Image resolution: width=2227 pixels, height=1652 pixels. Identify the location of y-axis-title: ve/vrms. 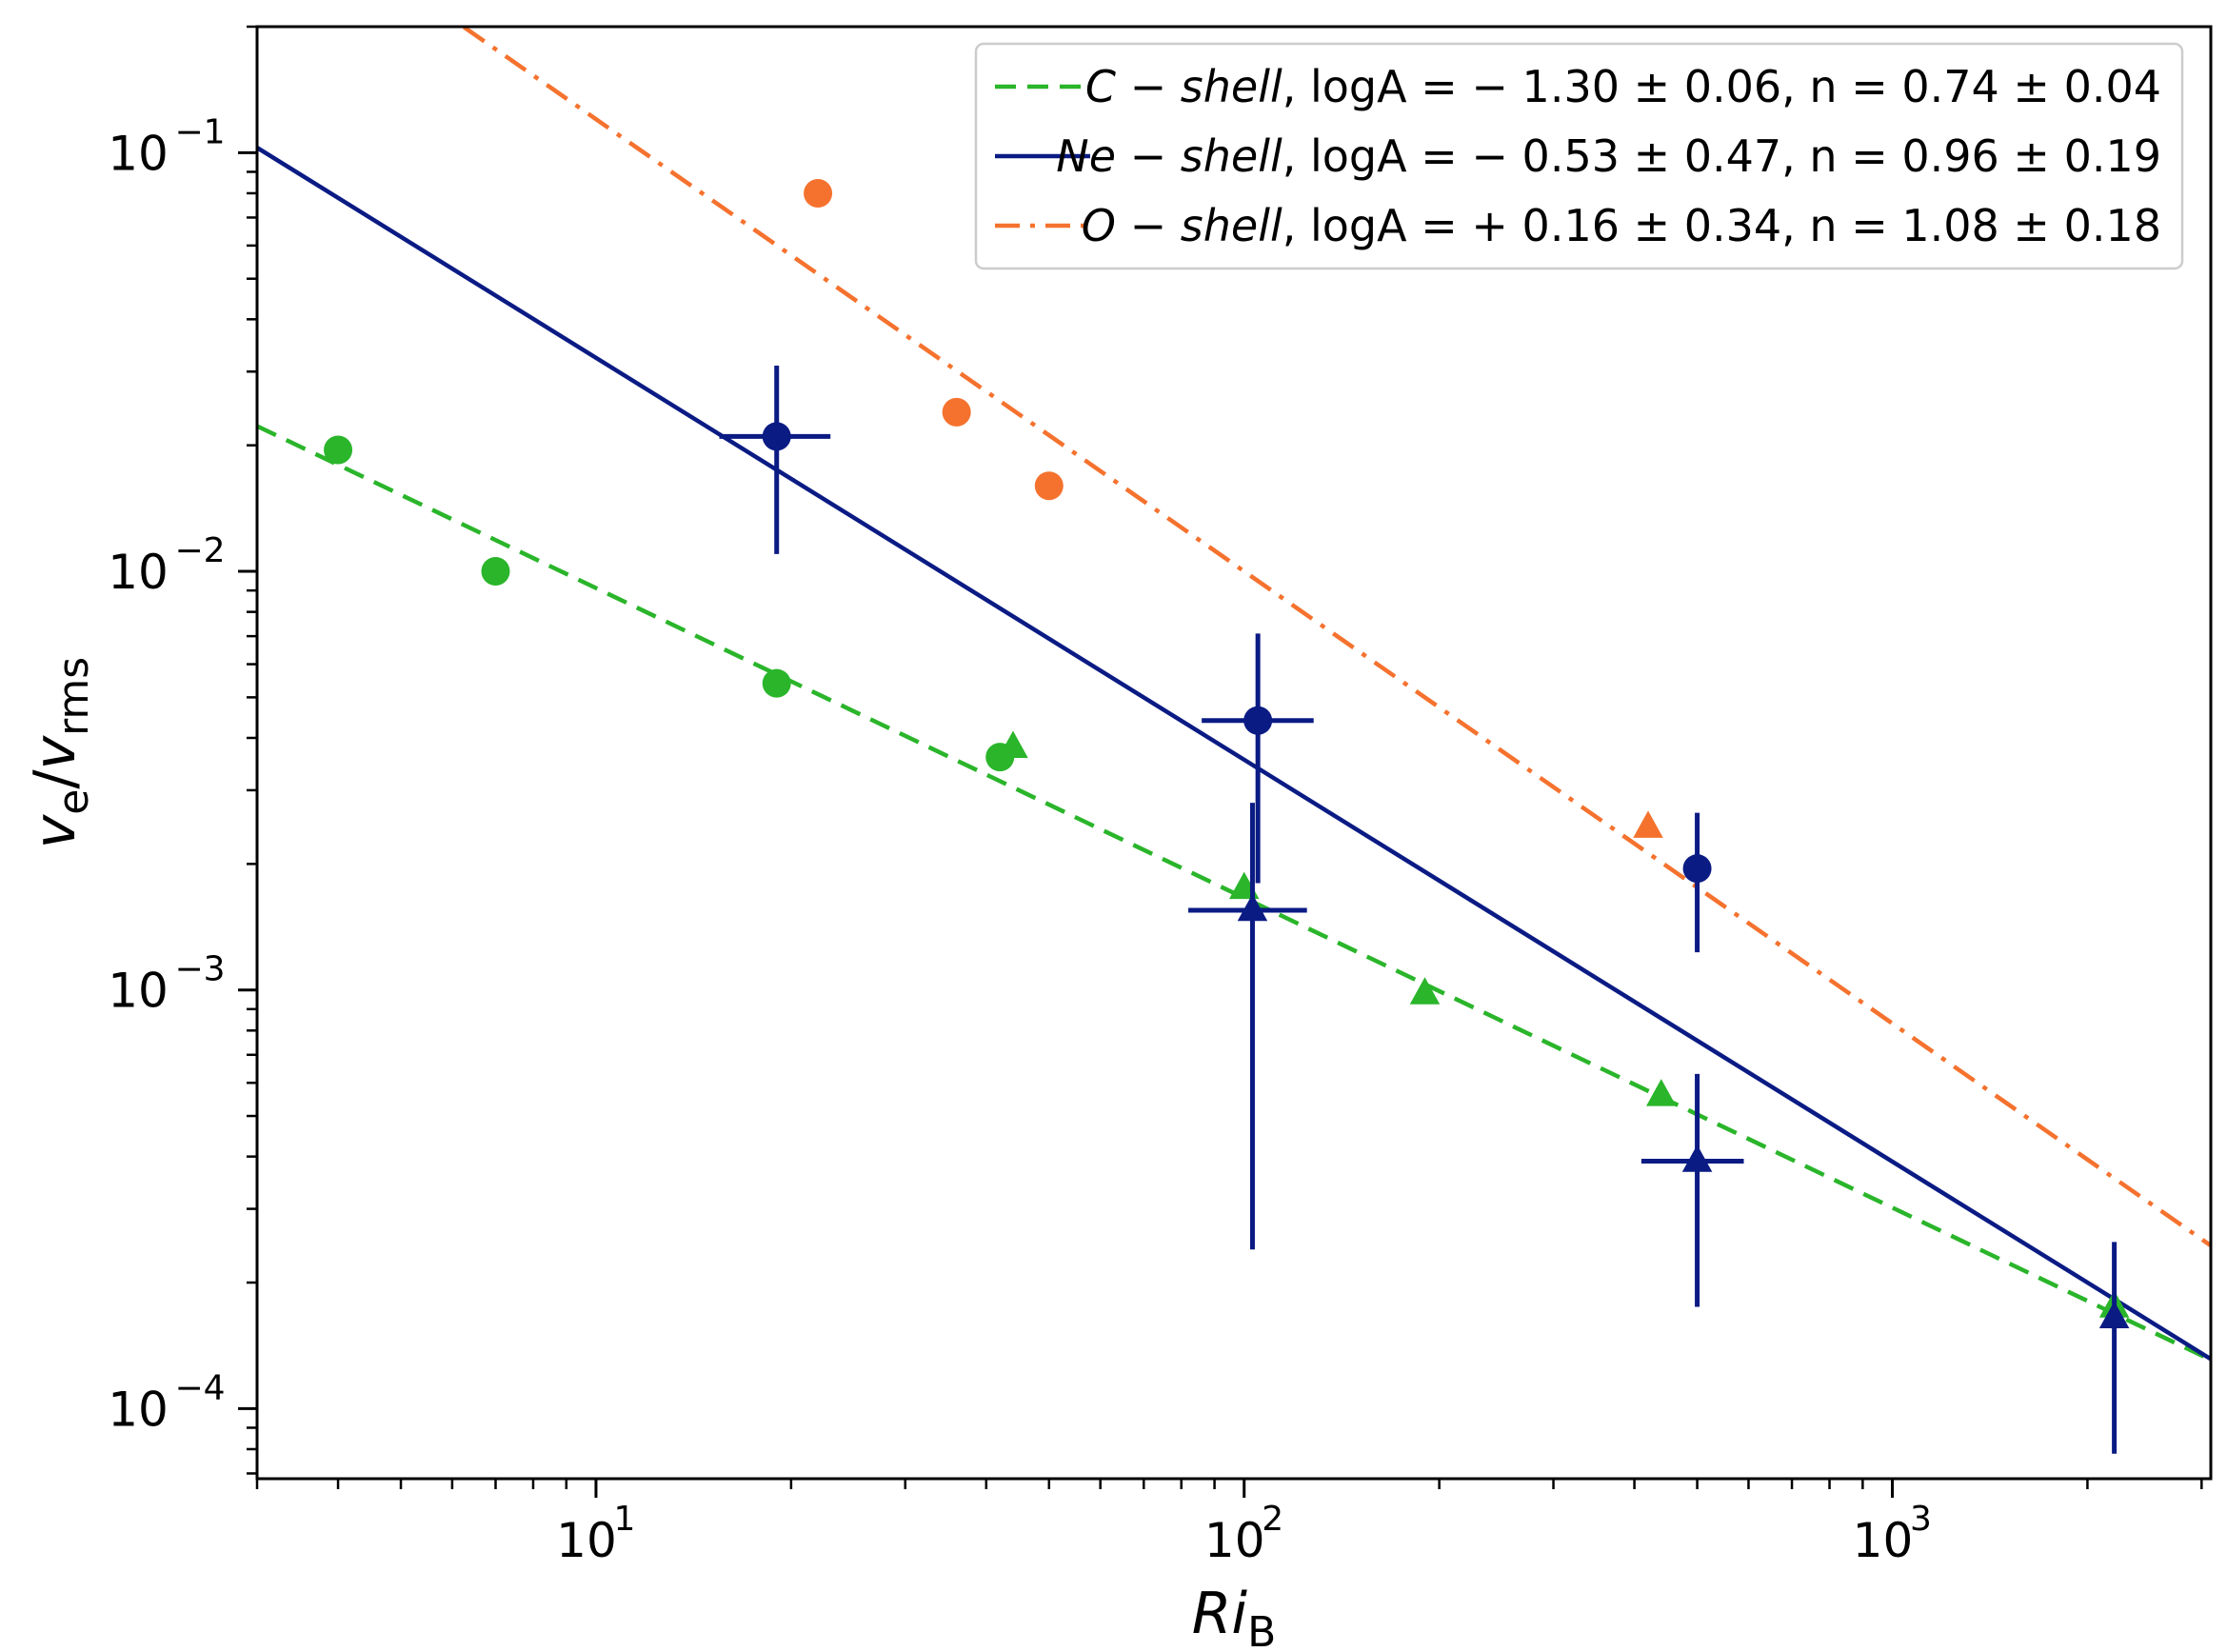
(60, 753).